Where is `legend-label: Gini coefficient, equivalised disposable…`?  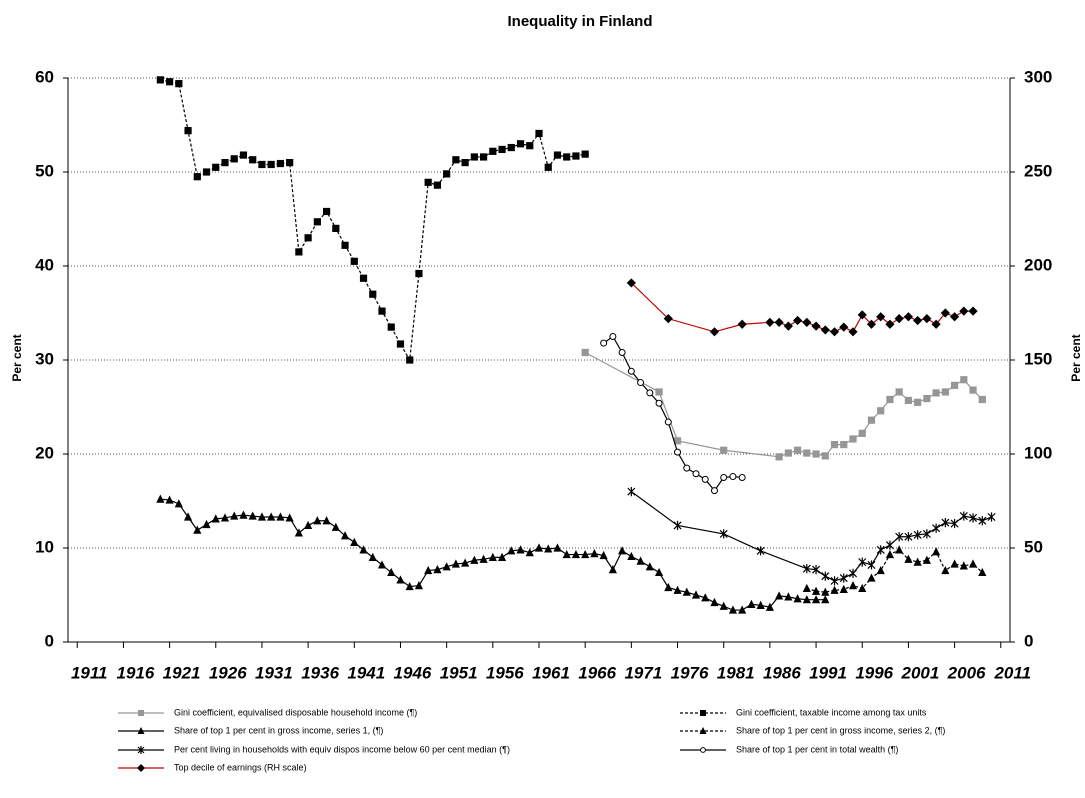 legend-label: Gini coefficient, equivalised disposable… is located at coordinates (295, 712).